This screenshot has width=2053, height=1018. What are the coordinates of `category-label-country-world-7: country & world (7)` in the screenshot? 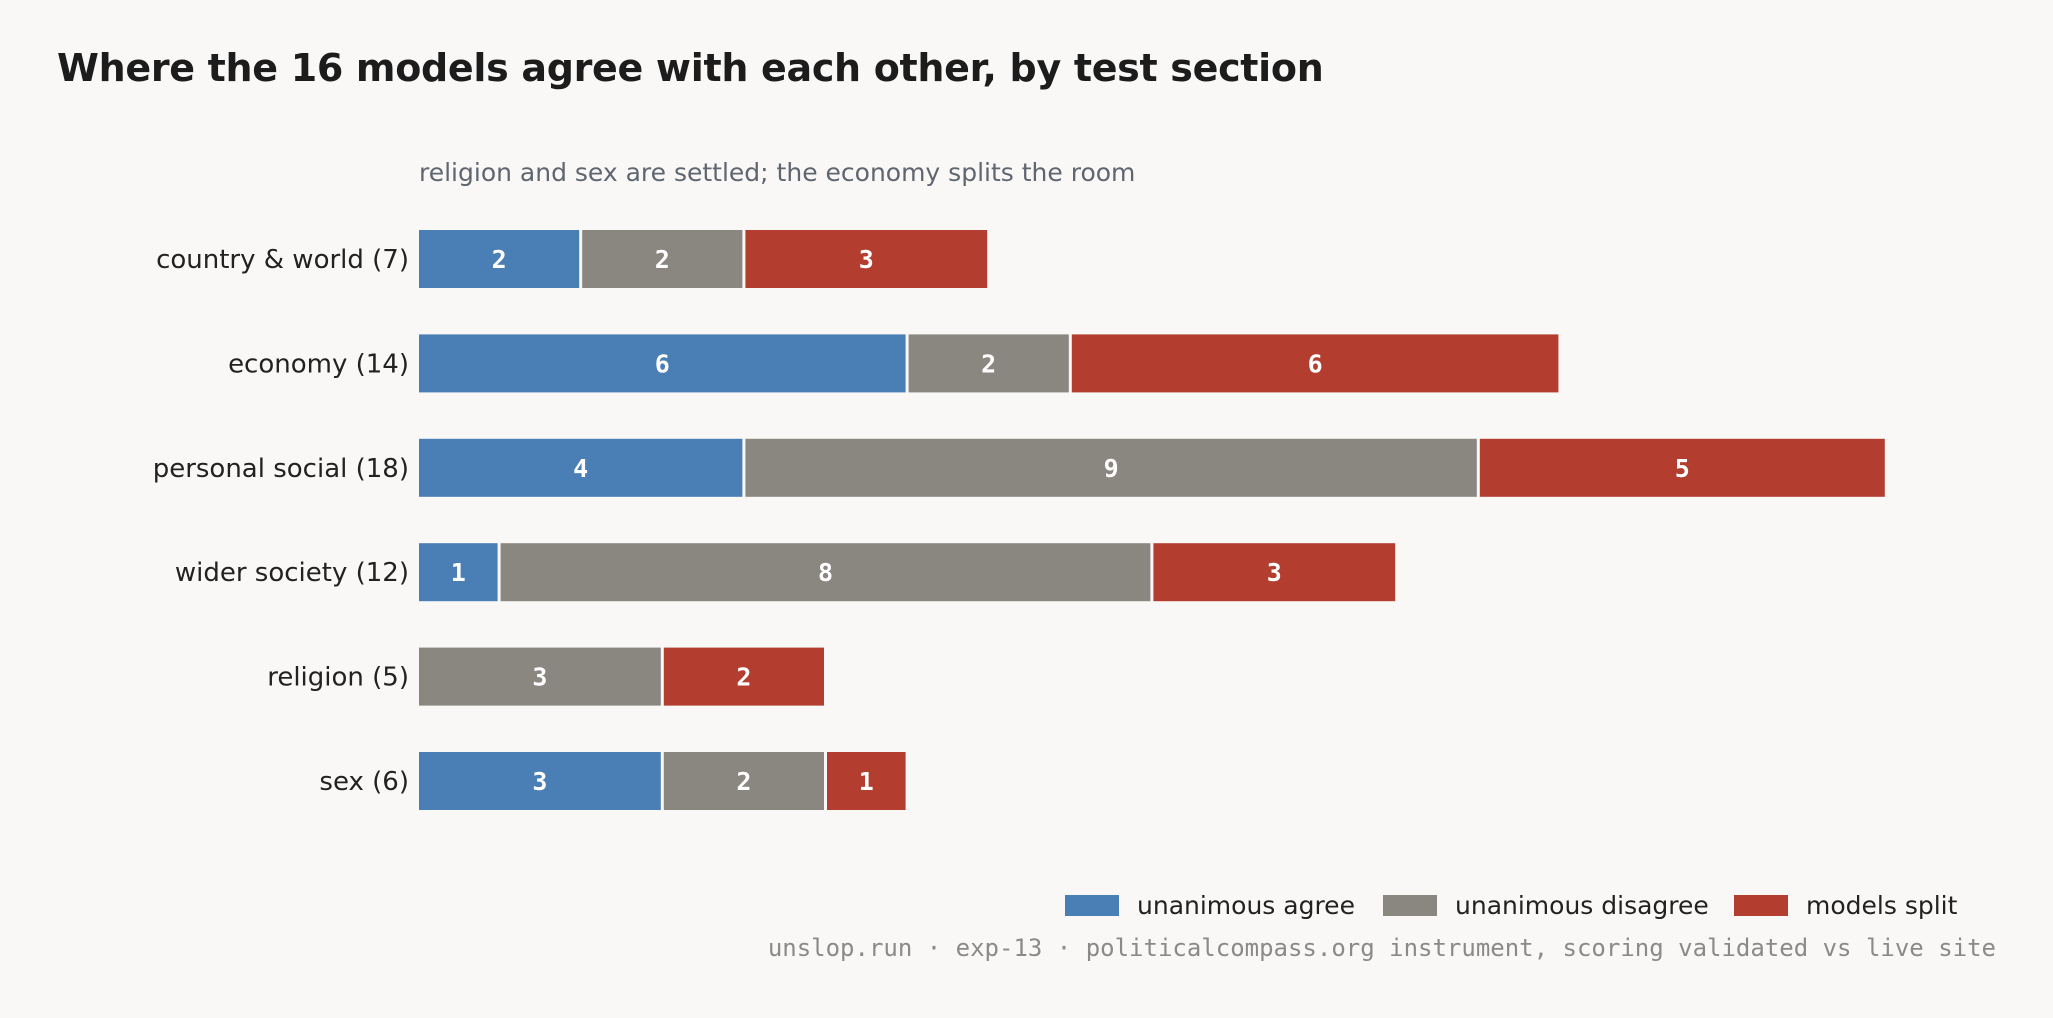 It's located at (282, 260).